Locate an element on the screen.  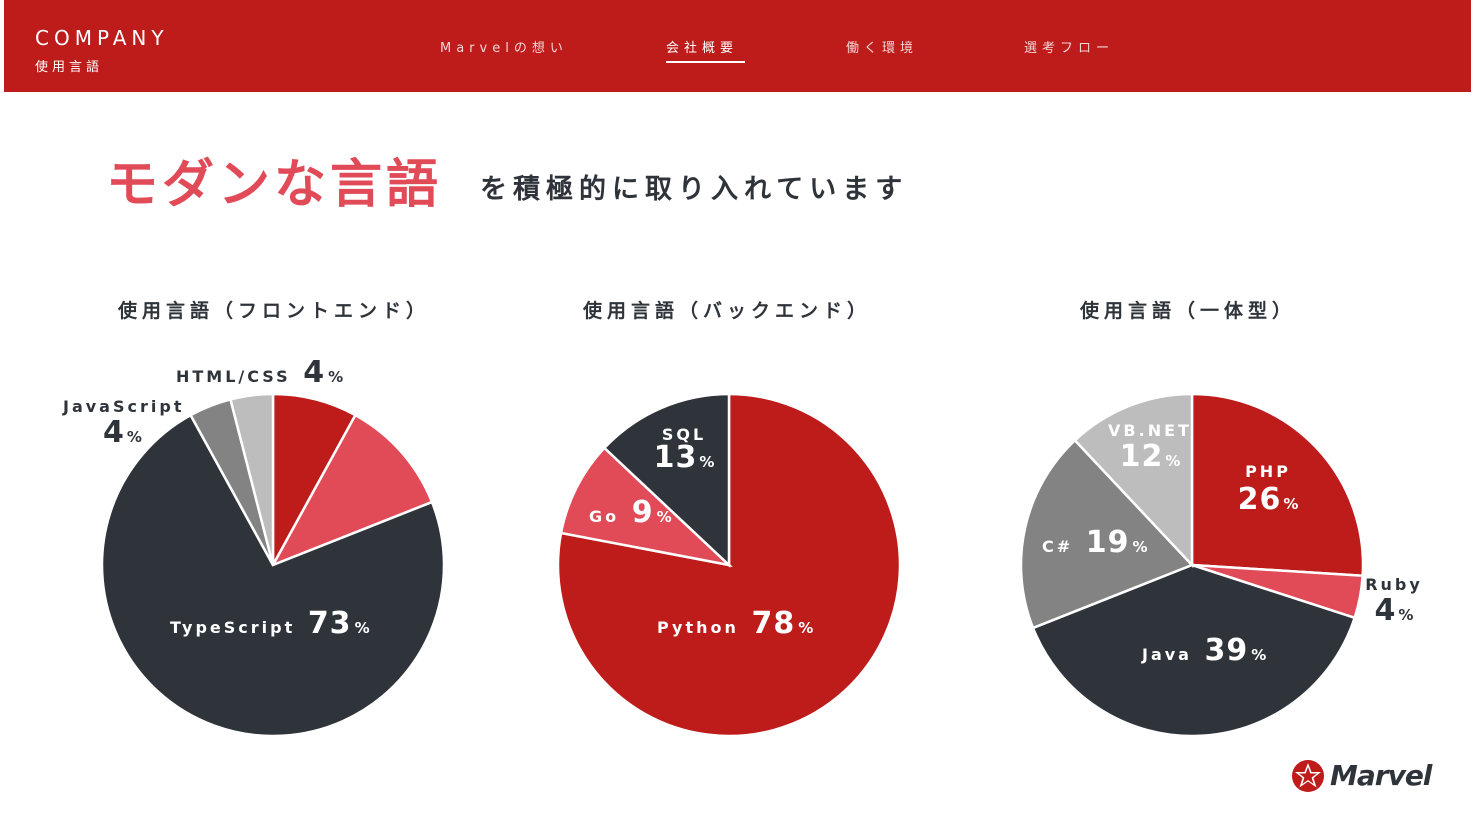
pie-slice-go is located at coordinates (646, 507).